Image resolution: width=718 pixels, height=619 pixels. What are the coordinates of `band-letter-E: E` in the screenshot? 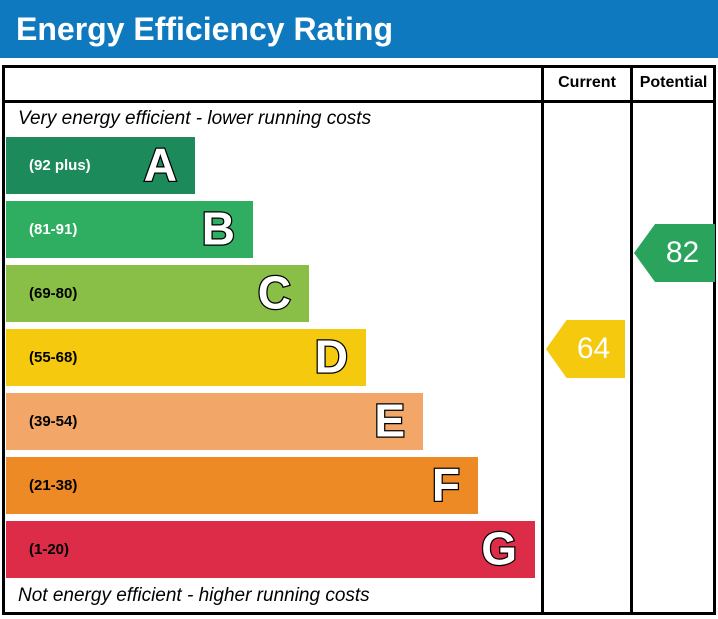 It's located at (389, 420).